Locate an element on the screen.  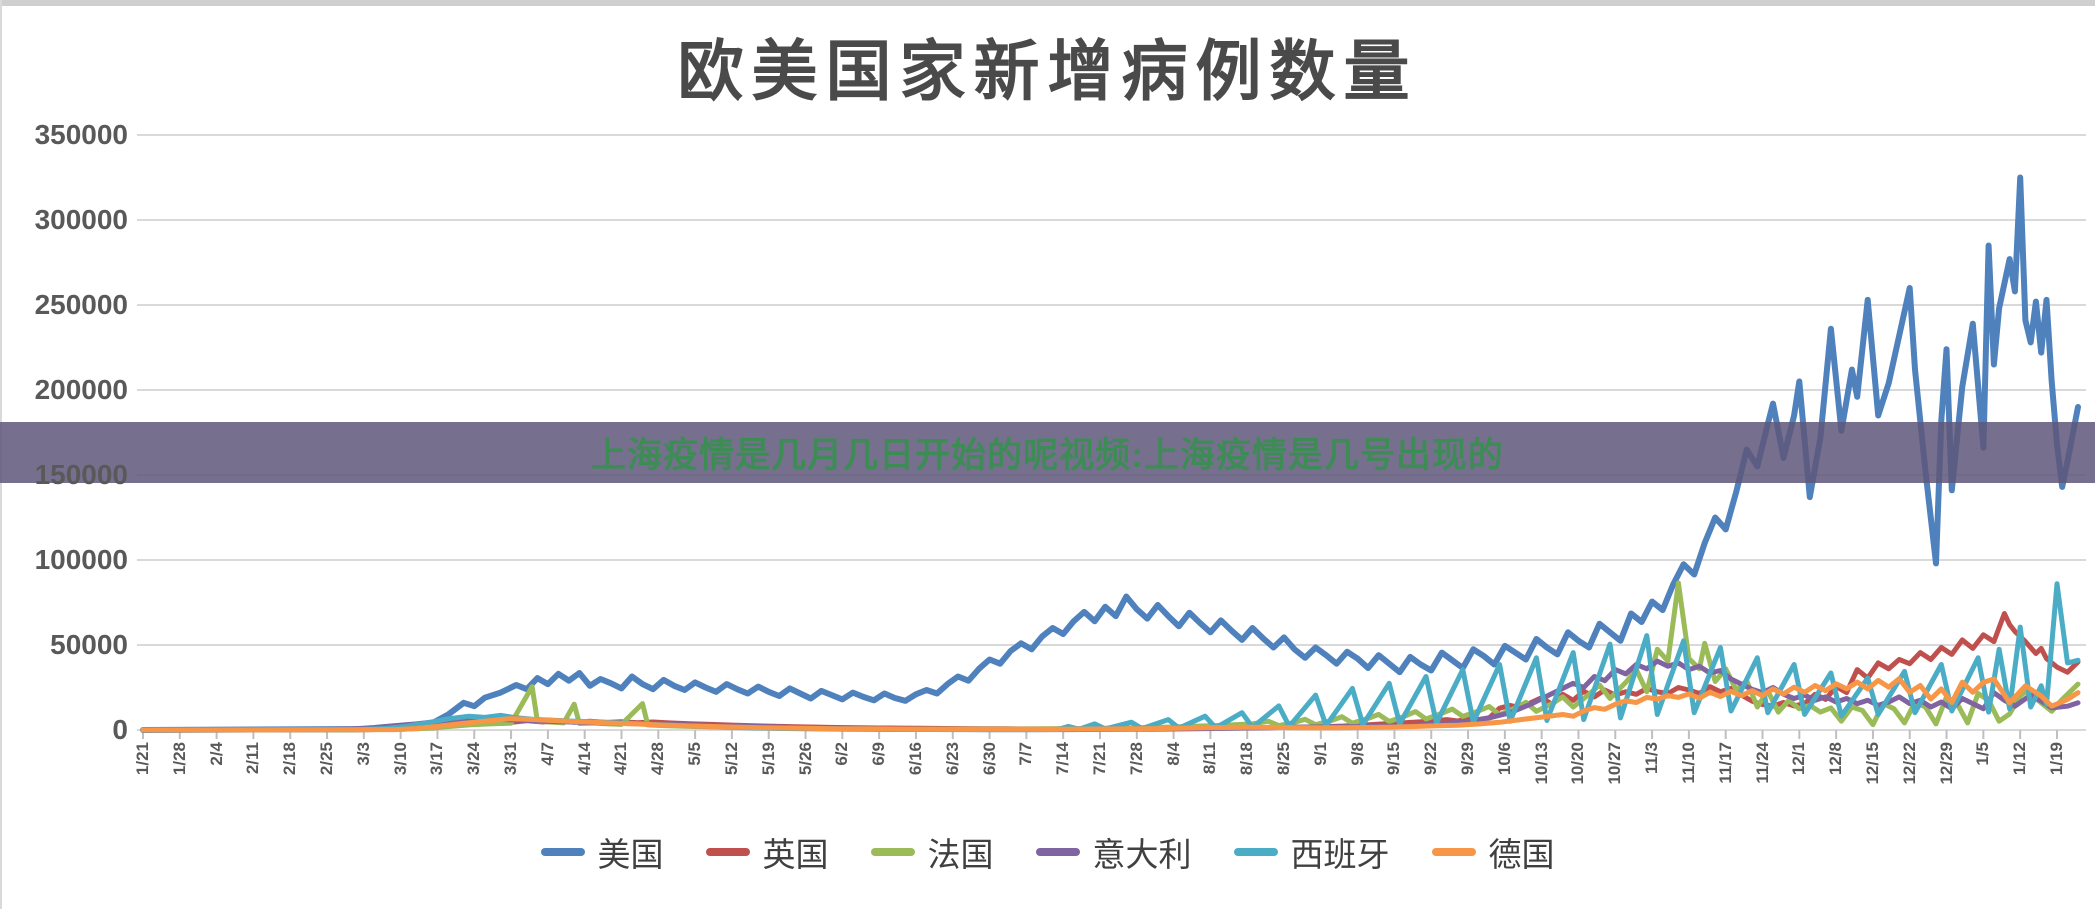
x-tick-label-5/26: 5/26 is located at coordinates (805, 759).